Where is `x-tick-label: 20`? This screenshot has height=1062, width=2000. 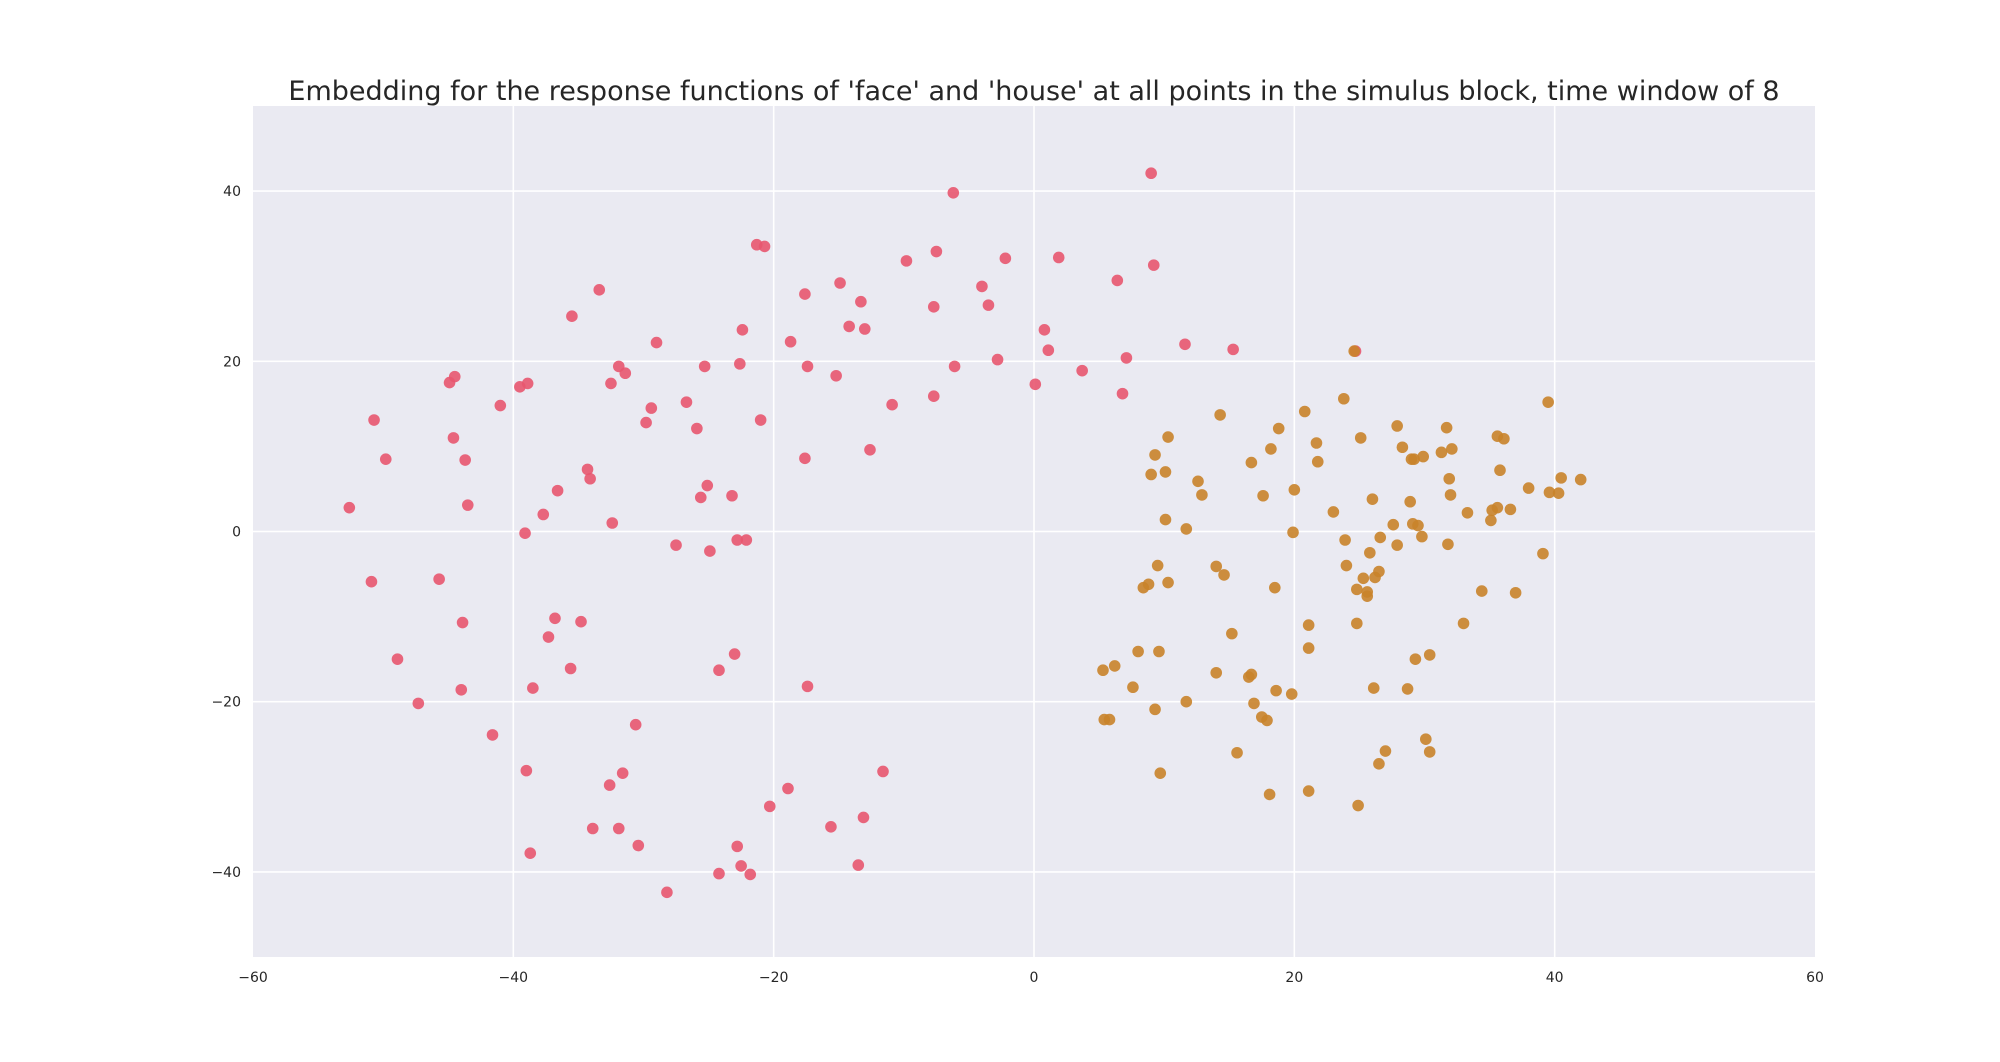 x-tick-label: 20 is located at coordinates (1294, 978).